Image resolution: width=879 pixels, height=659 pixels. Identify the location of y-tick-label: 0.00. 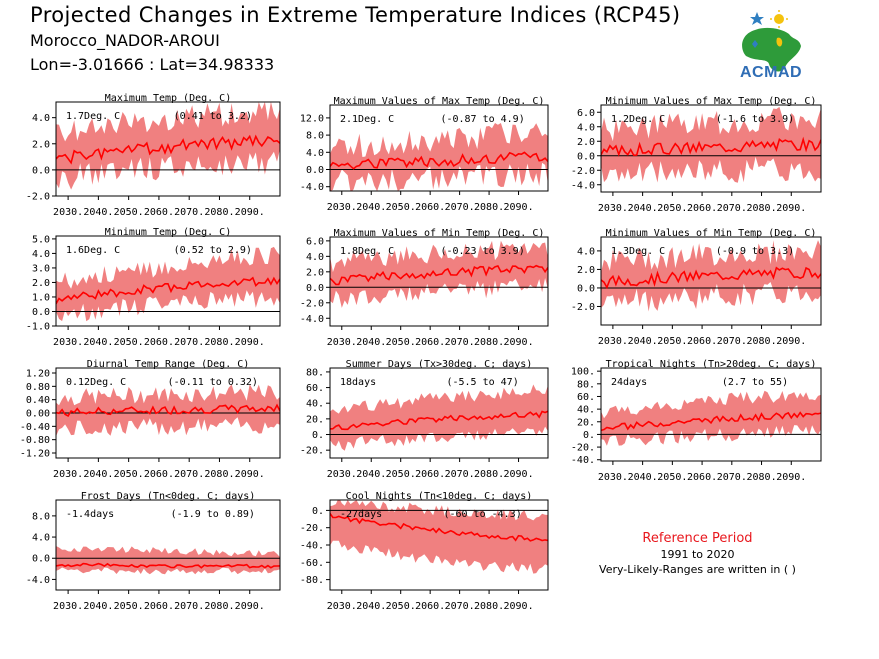
(38, 414).